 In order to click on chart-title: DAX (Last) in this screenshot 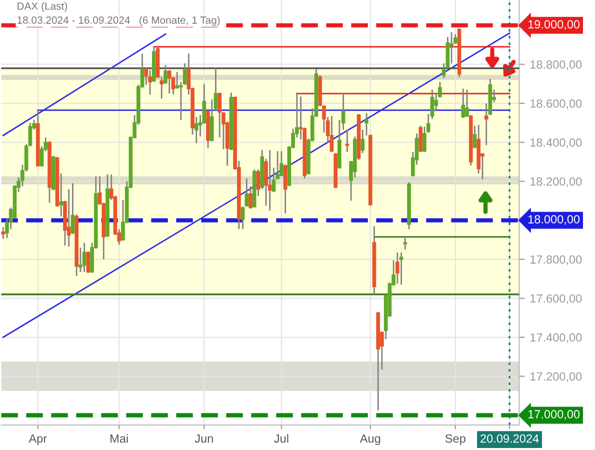, I will do `click(43, 7)`.